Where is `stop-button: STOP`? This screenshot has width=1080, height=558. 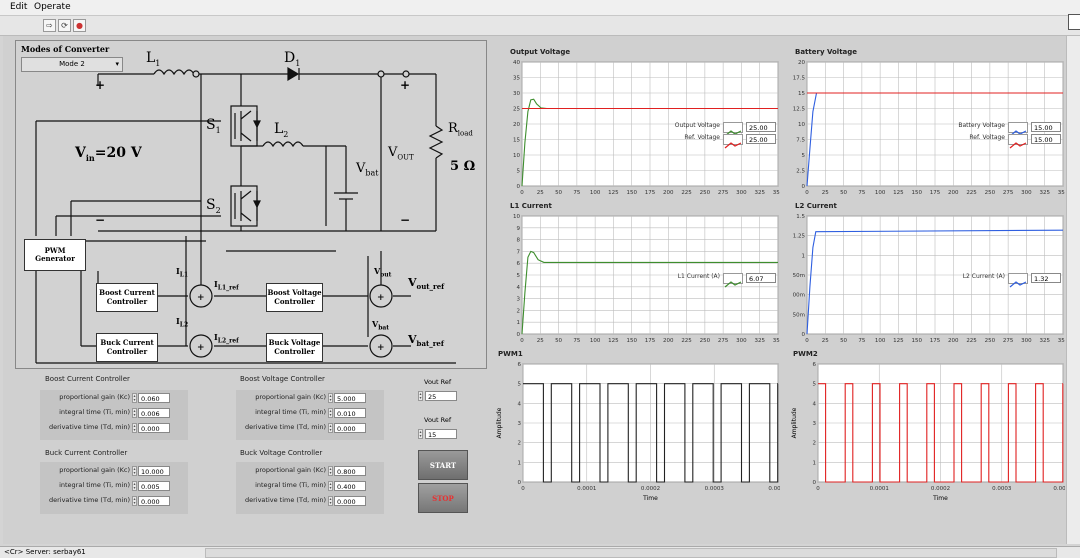
stop-button: STOP is located at coordinates (443, 498).